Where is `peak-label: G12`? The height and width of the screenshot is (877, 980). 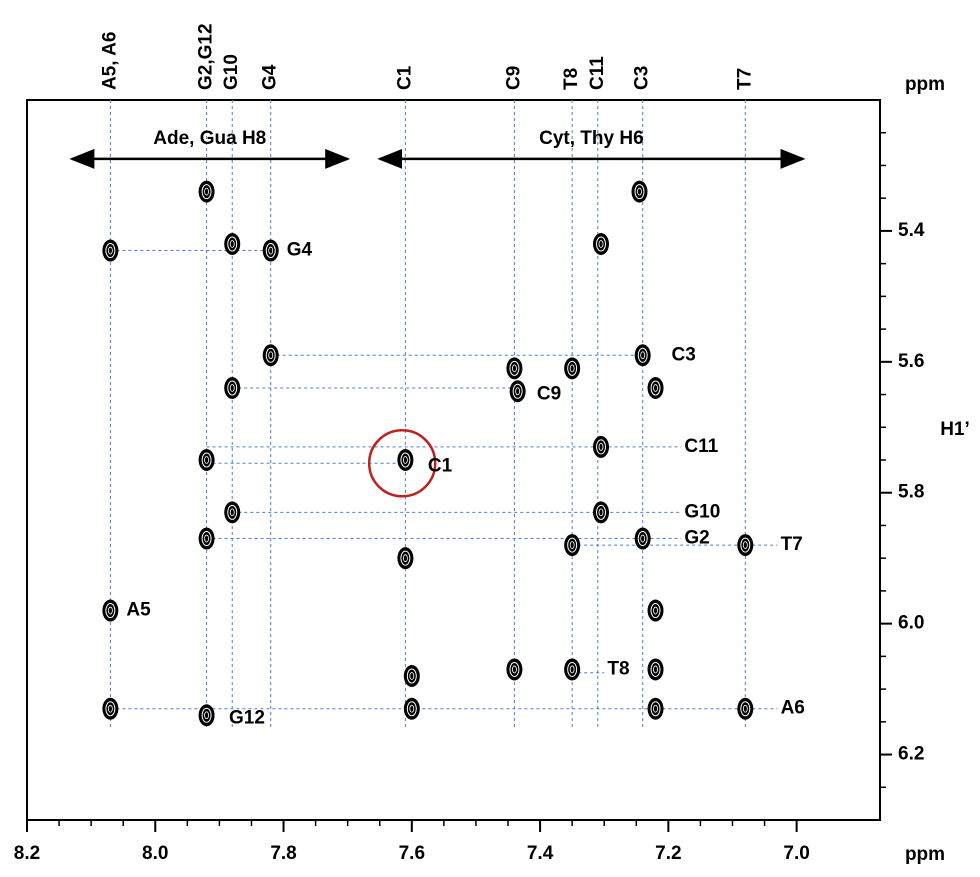
peak-label: G12 is located at coordinates (247, 718).